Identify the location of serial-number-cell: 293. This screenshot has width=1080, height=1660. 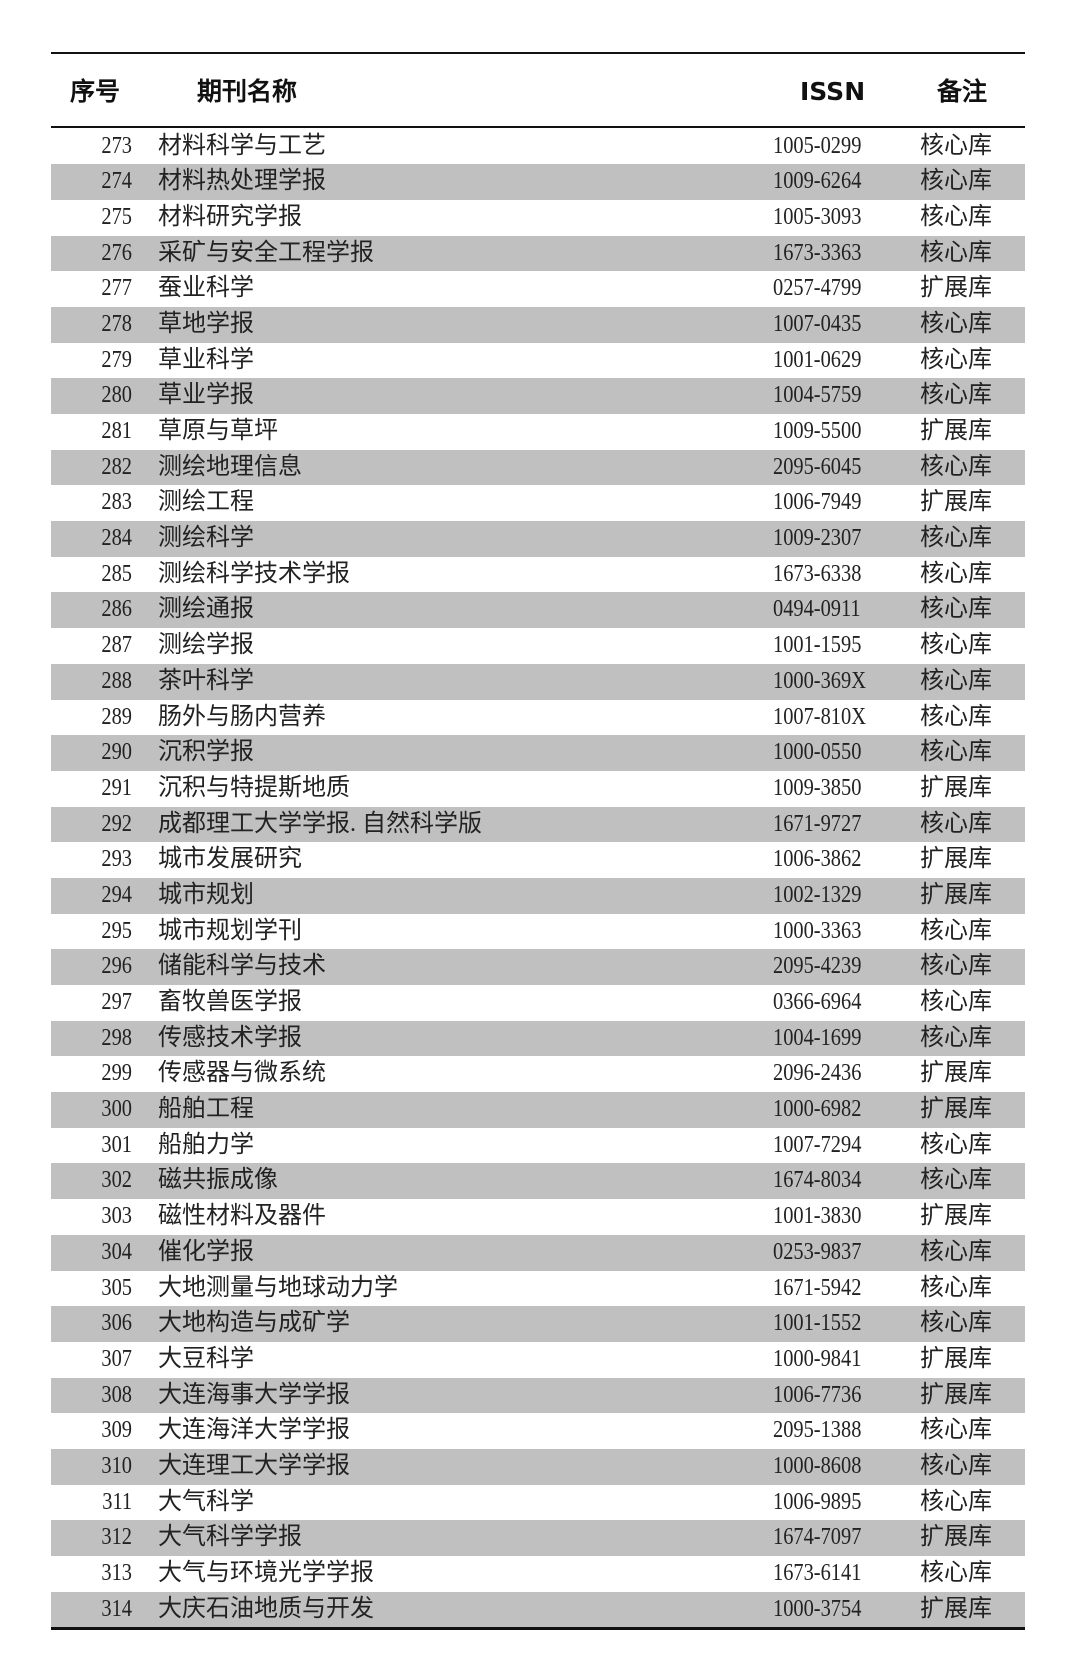
(116, 859).